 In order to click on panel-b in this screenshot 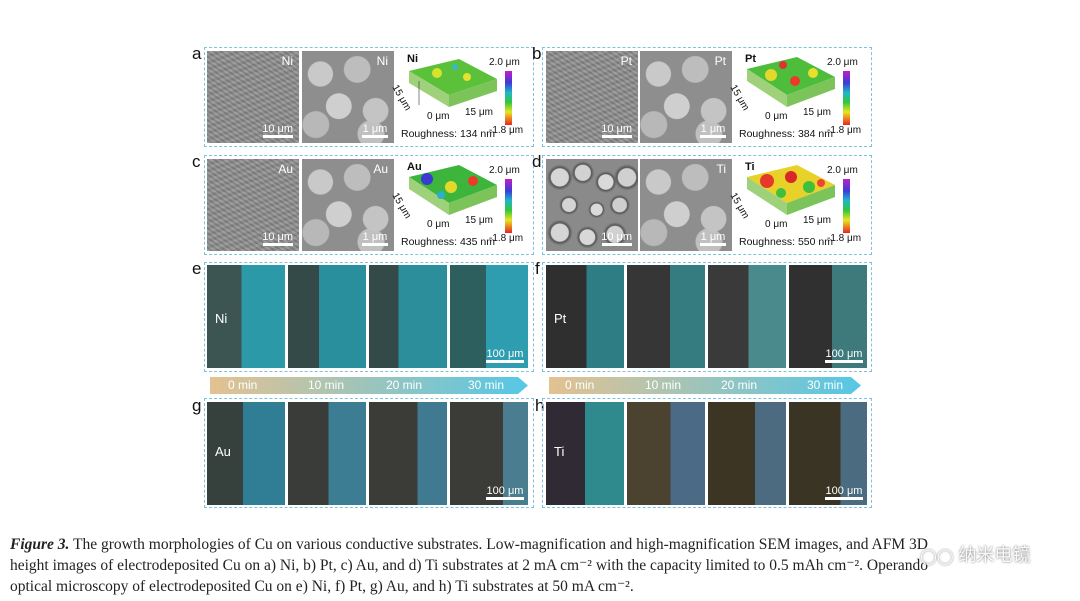, I will do `click(707, 97)`.